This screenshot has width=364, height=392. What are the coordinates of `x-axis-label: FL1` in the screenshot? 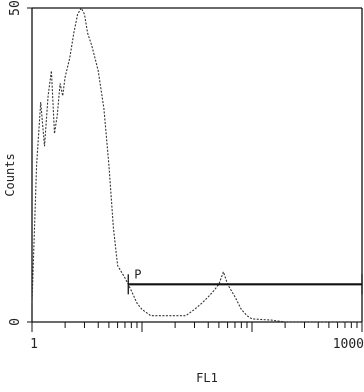 It's located at (207, 378).